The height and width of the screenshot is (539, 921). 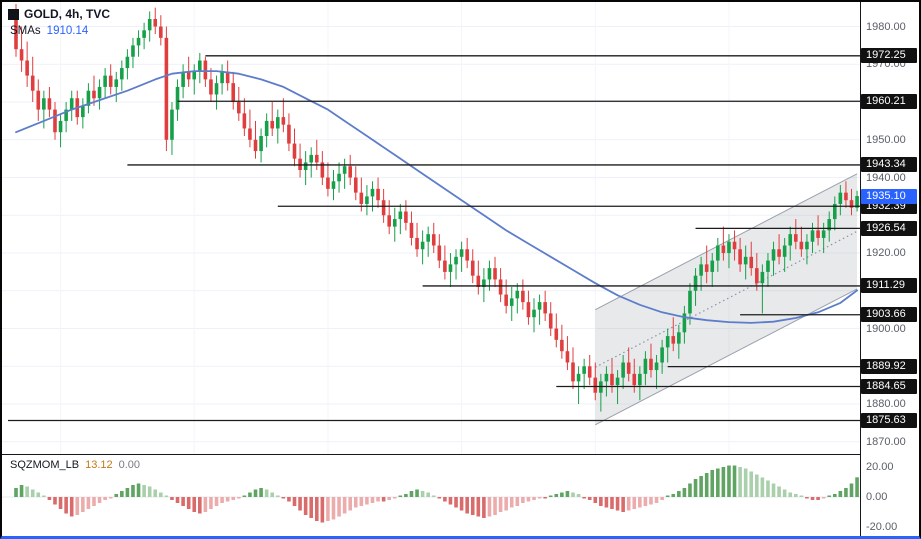 What do you see at coordinates (129, 465) in the screenshot?
I see `sqzmom-zero-value: 0.00` at bounding box center [129, 465].